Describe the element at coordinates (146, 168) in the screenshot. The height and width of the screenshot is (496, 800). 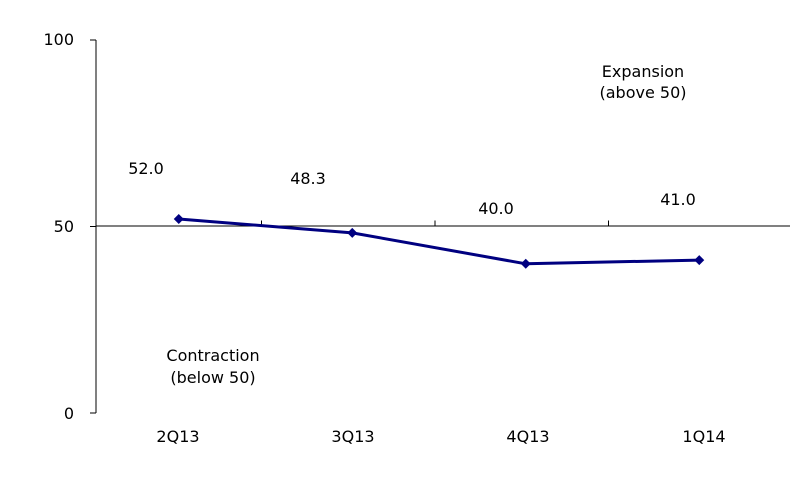
I see `data-label-2q13: 52.0` at that location.